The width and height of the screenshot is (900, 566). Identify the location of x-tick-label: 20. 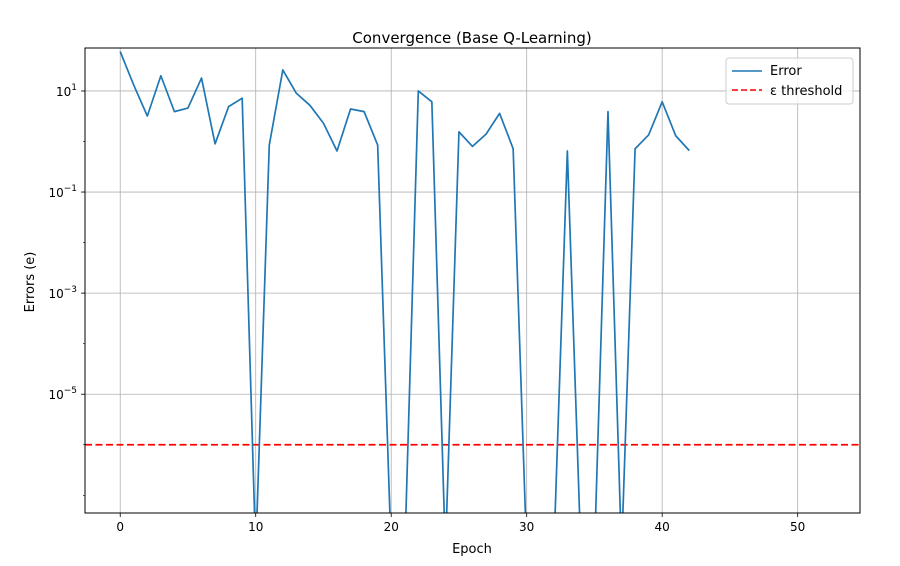
(391, 527).